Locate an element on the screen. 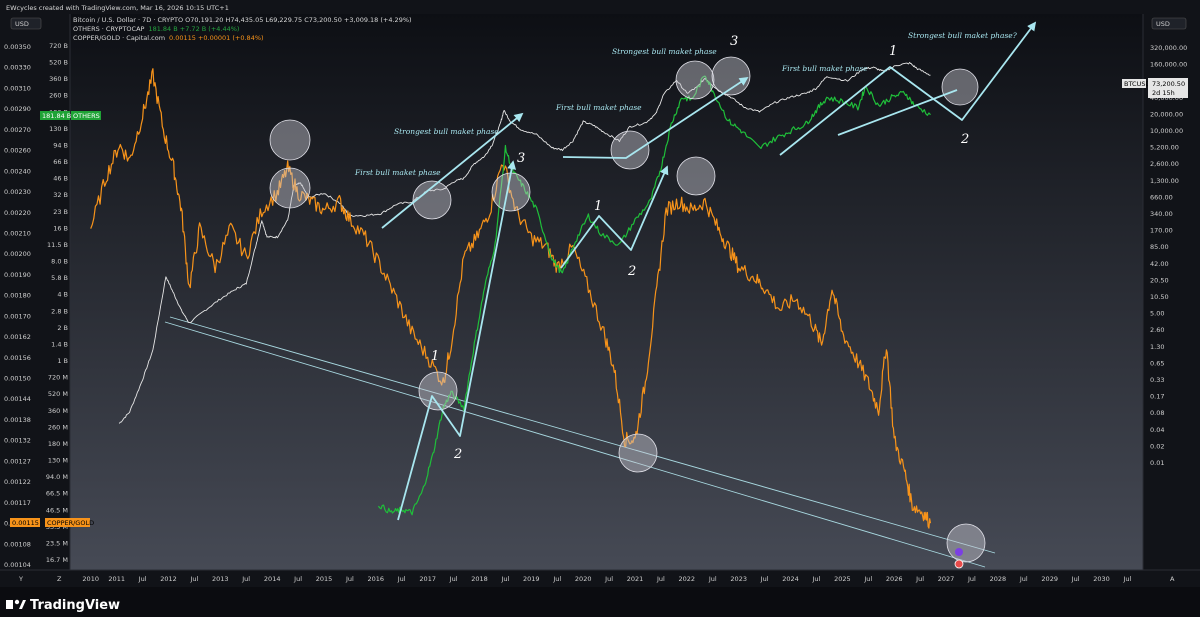  wave-arrow-btc-2019 is located at coordinates (655, 118).